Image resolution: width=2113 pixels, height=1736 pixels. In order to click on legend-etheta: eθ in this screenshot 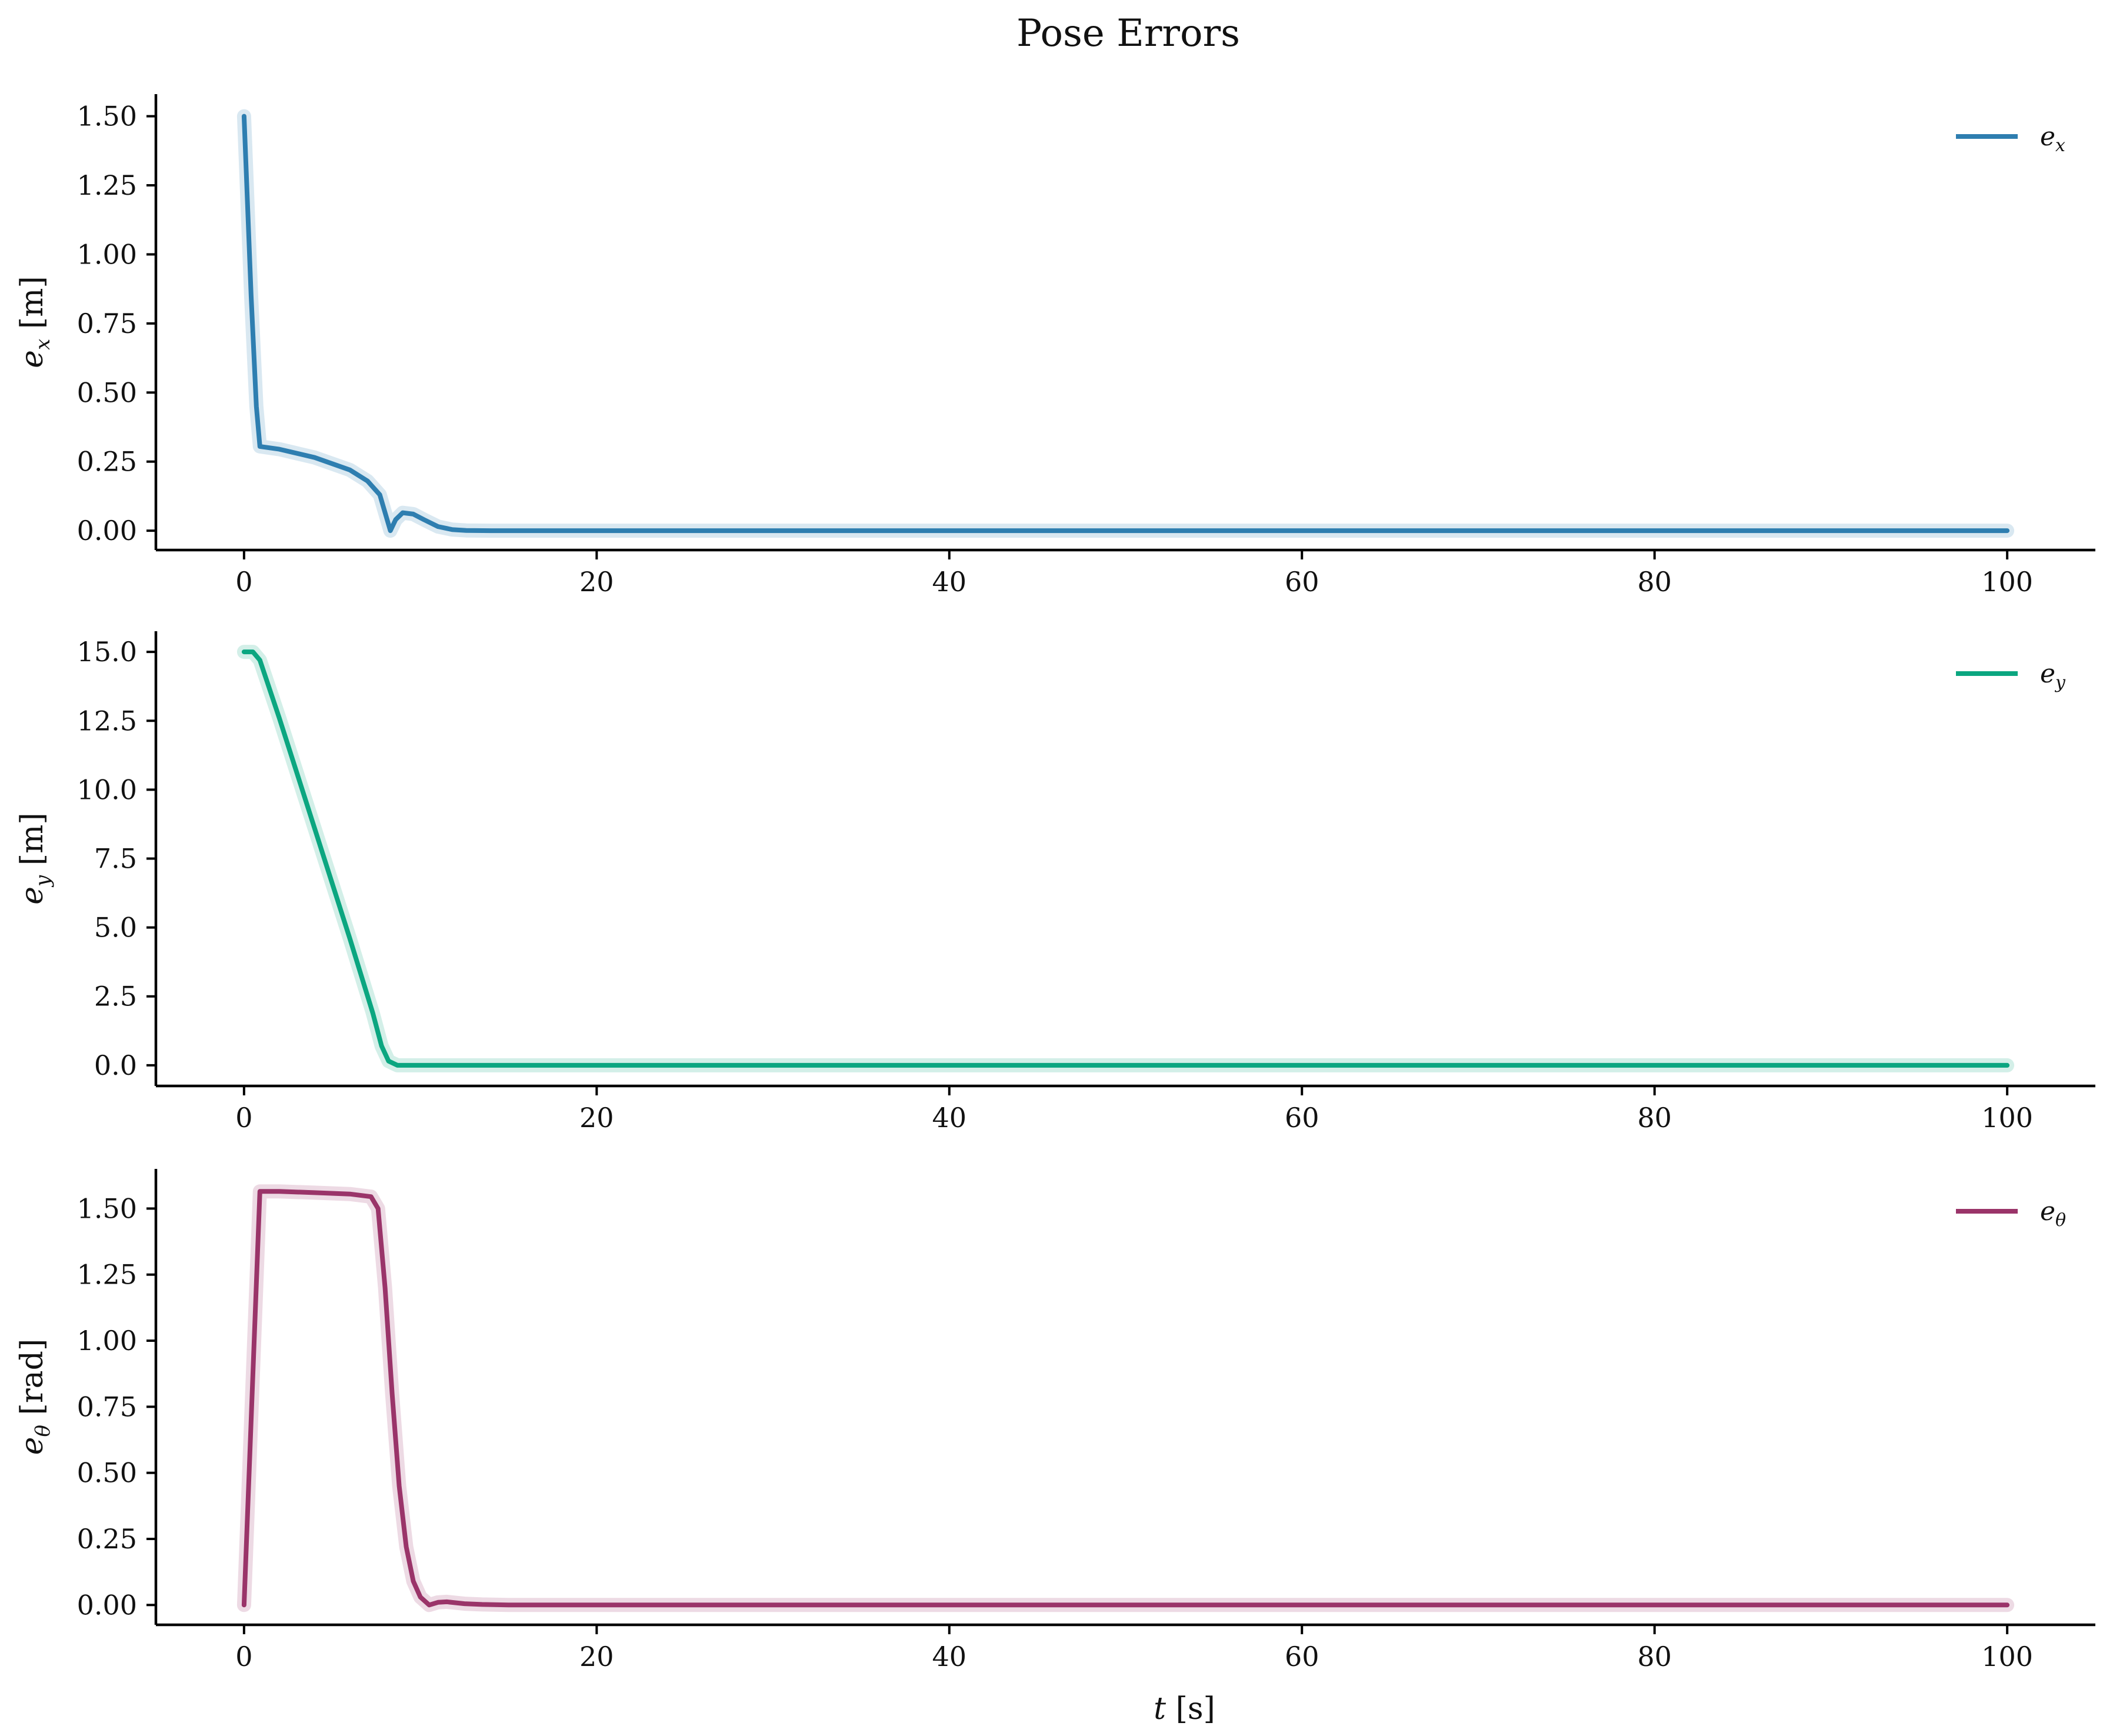, I will do `click(2011, 1214)`.